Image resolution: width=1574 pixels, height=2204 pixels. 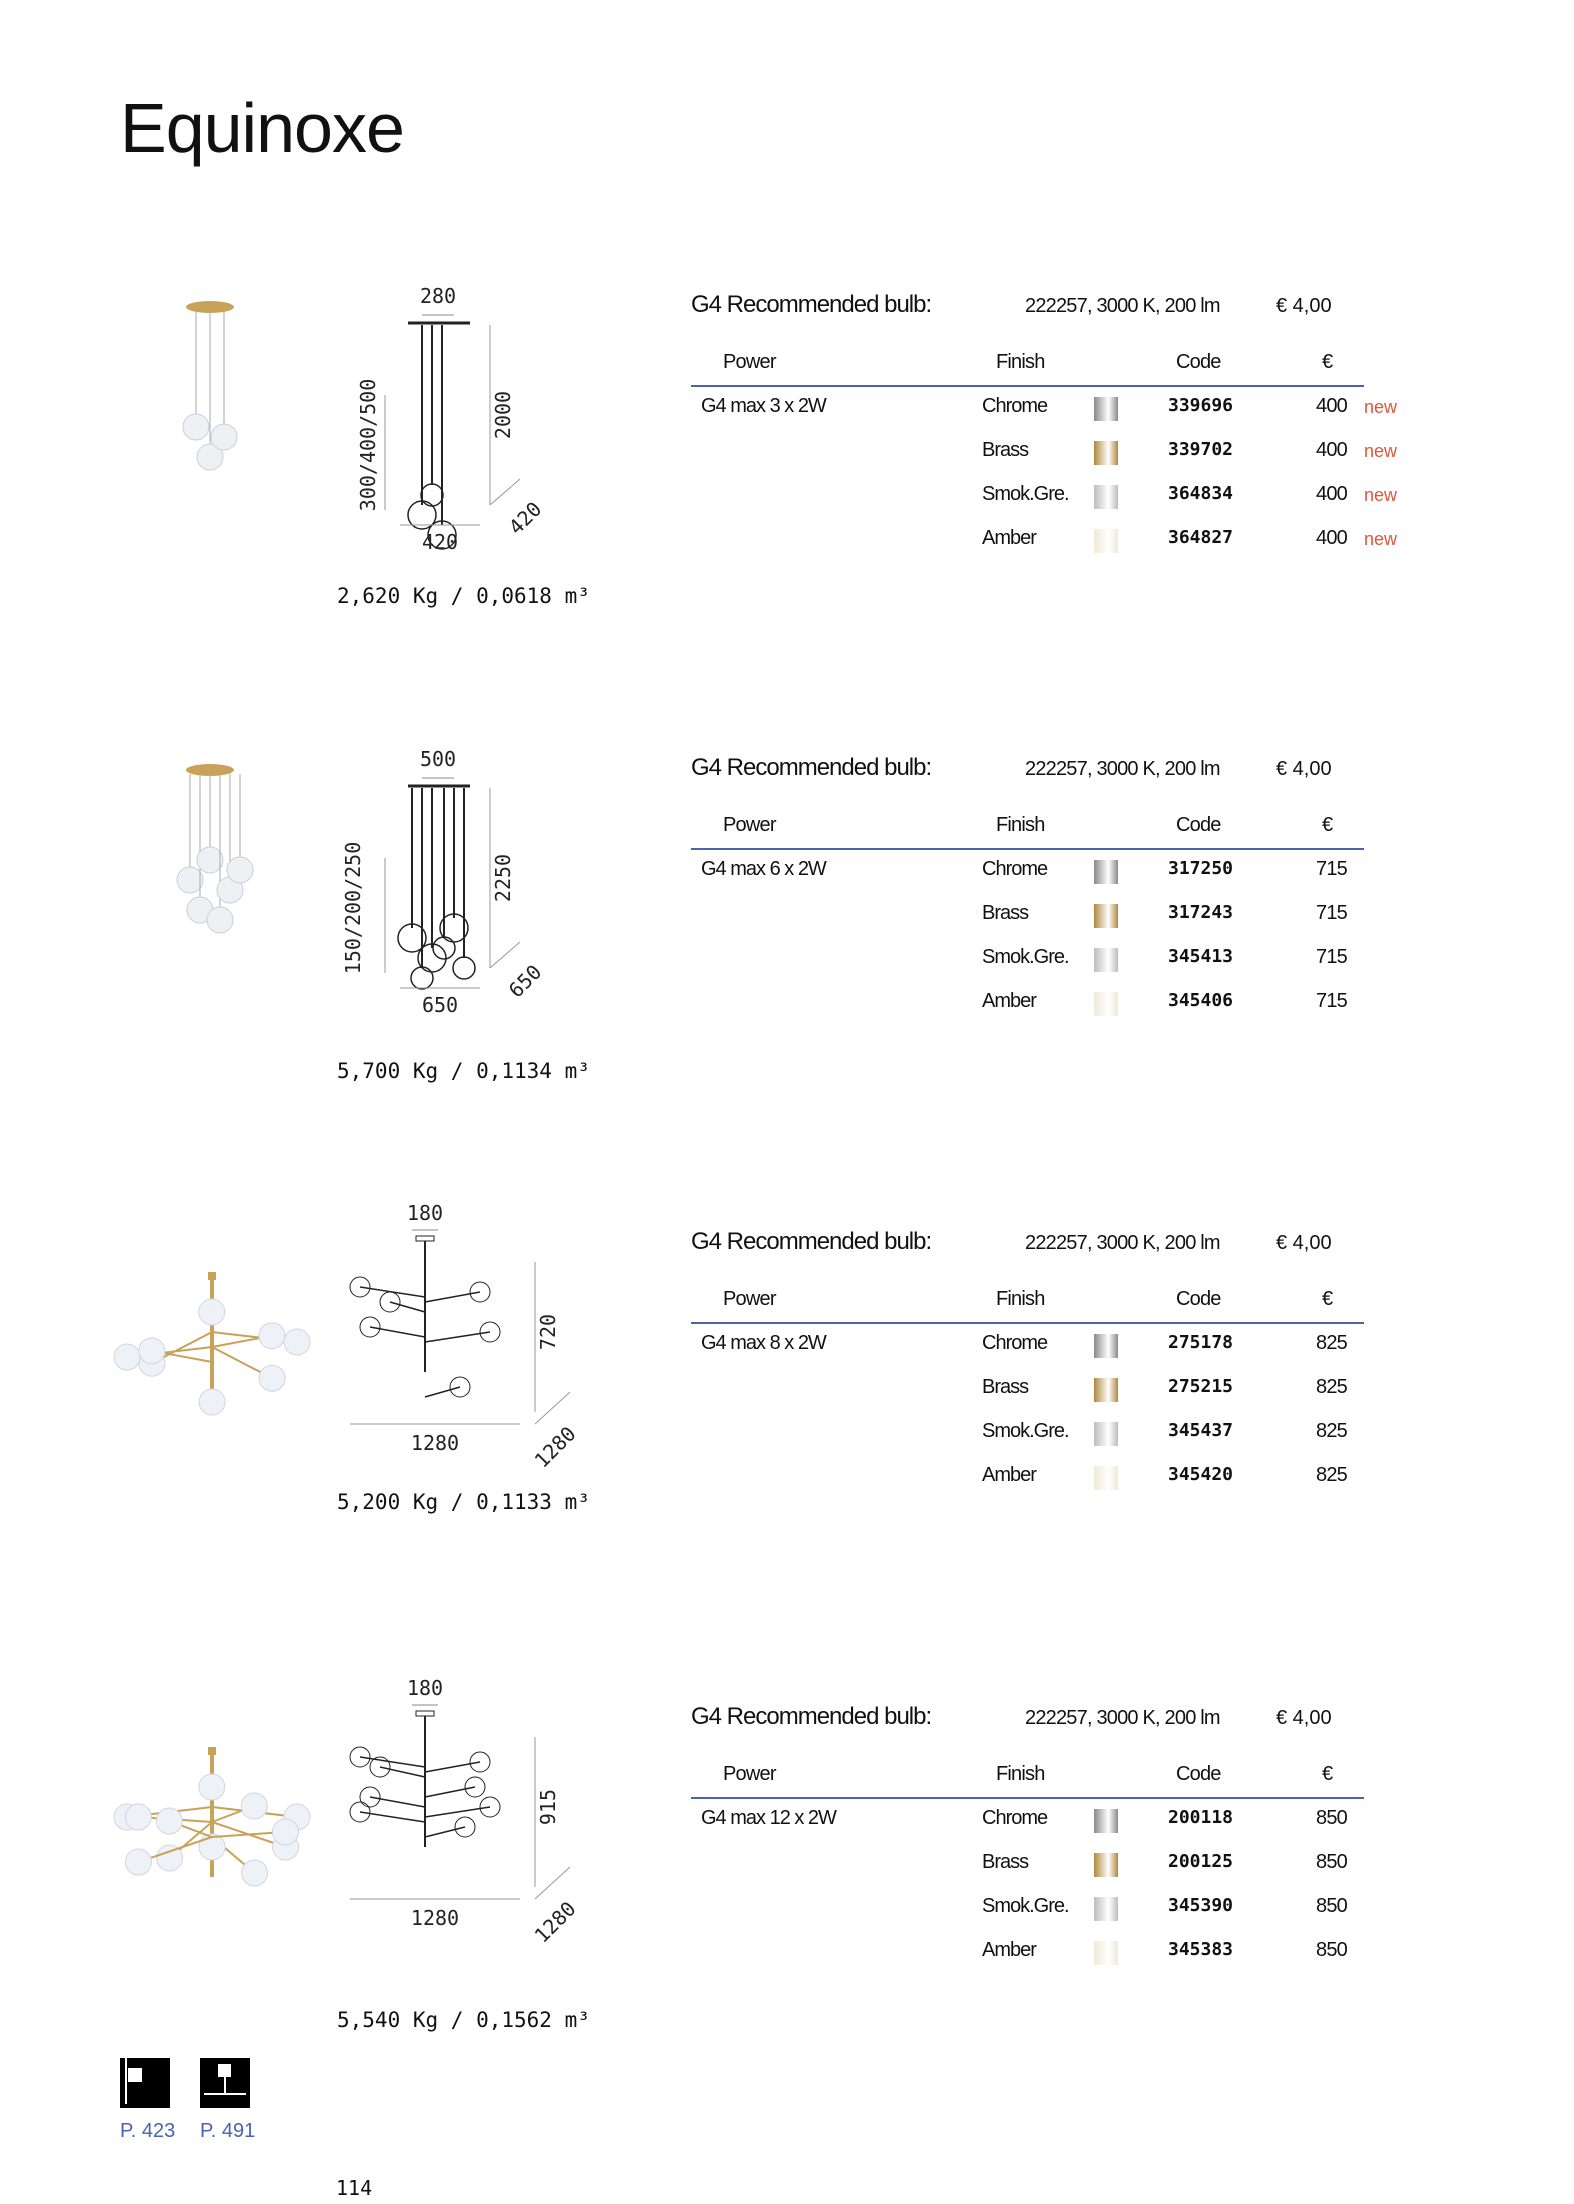 What do you see at coordinates (787, 1959) in the screenshot?
I see `table-row: Amber 345383 850` at bounding box center [787, 1959].